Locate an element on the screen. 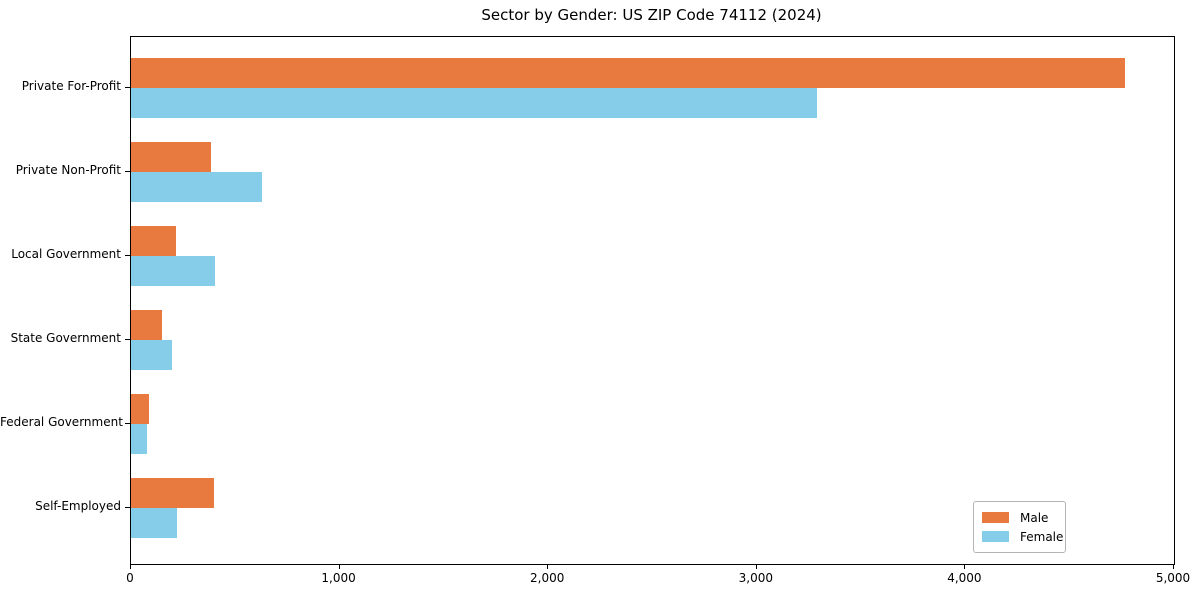 Image resolution: width=1200 pixels, height=600 pixels. x-tick-label-2000: 2,000 is located at coordinates (547, 578).